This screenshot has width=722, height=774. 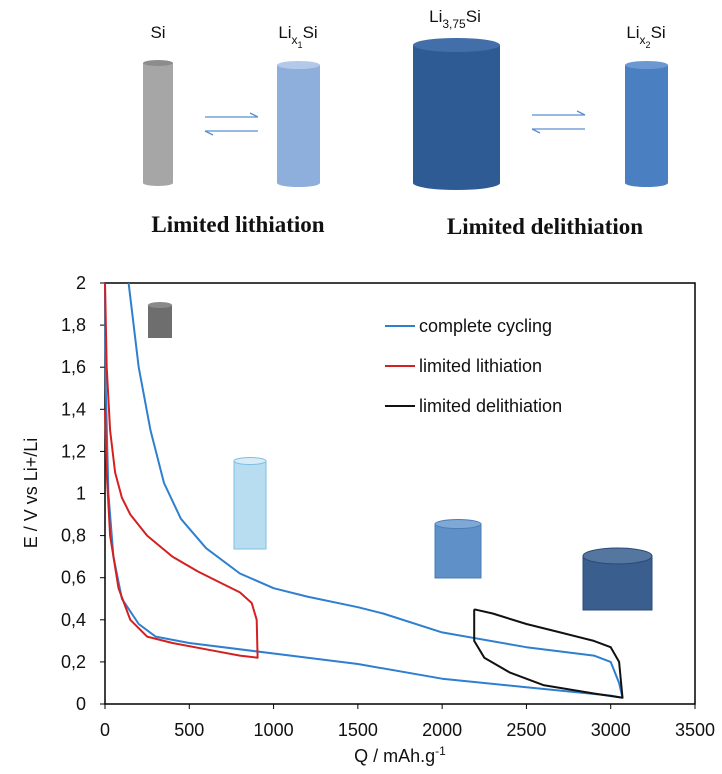 I want to click on legend-label: complete cycling, so click(x=485, y=326).